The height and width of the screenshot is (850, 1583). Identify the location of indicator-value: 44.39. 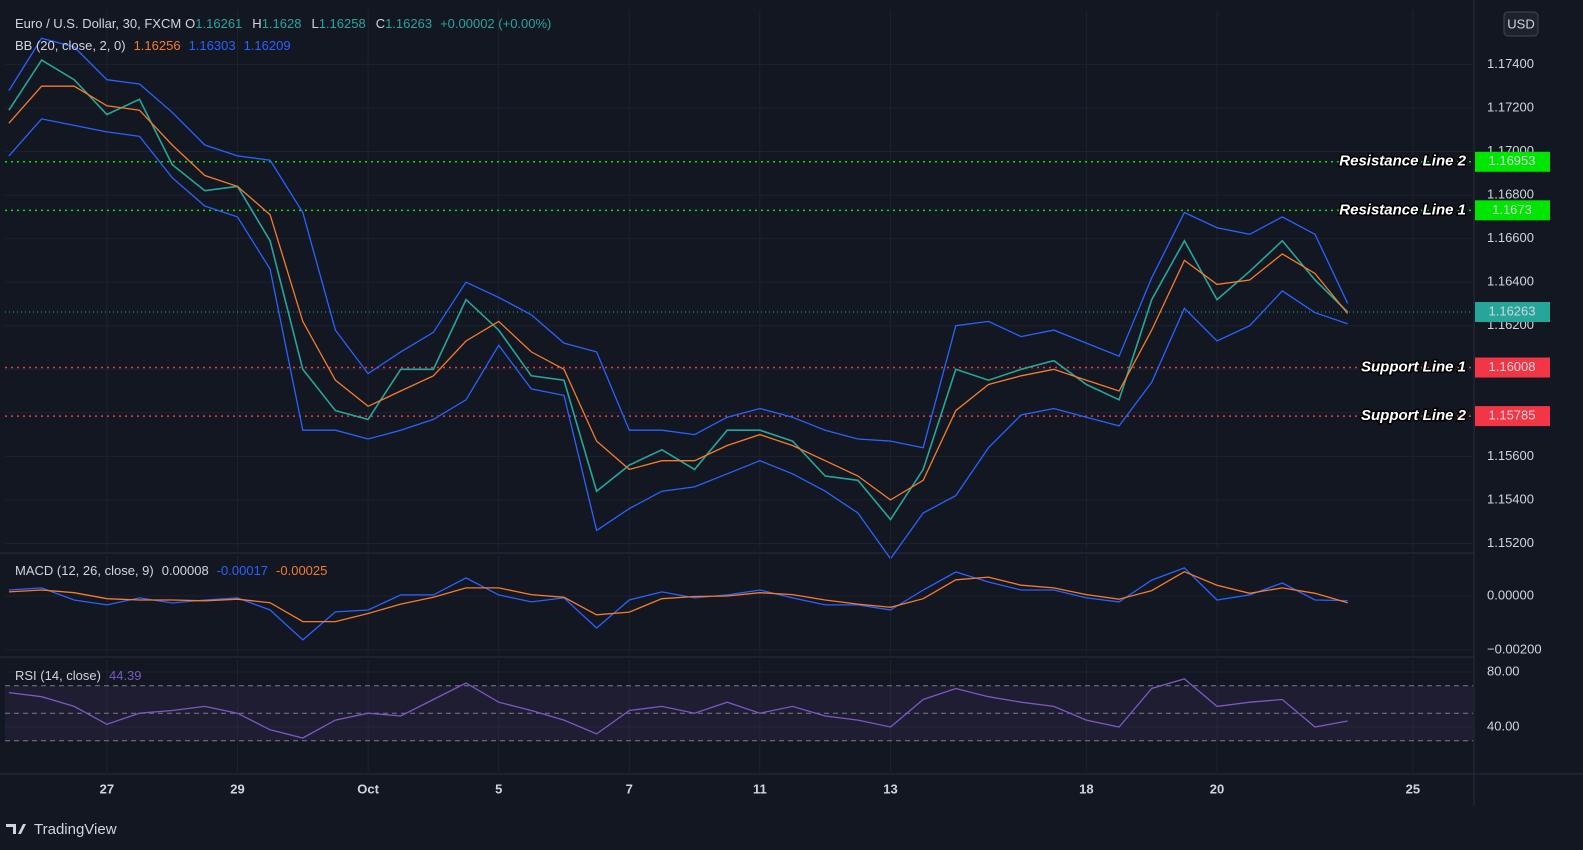
(125, 675).